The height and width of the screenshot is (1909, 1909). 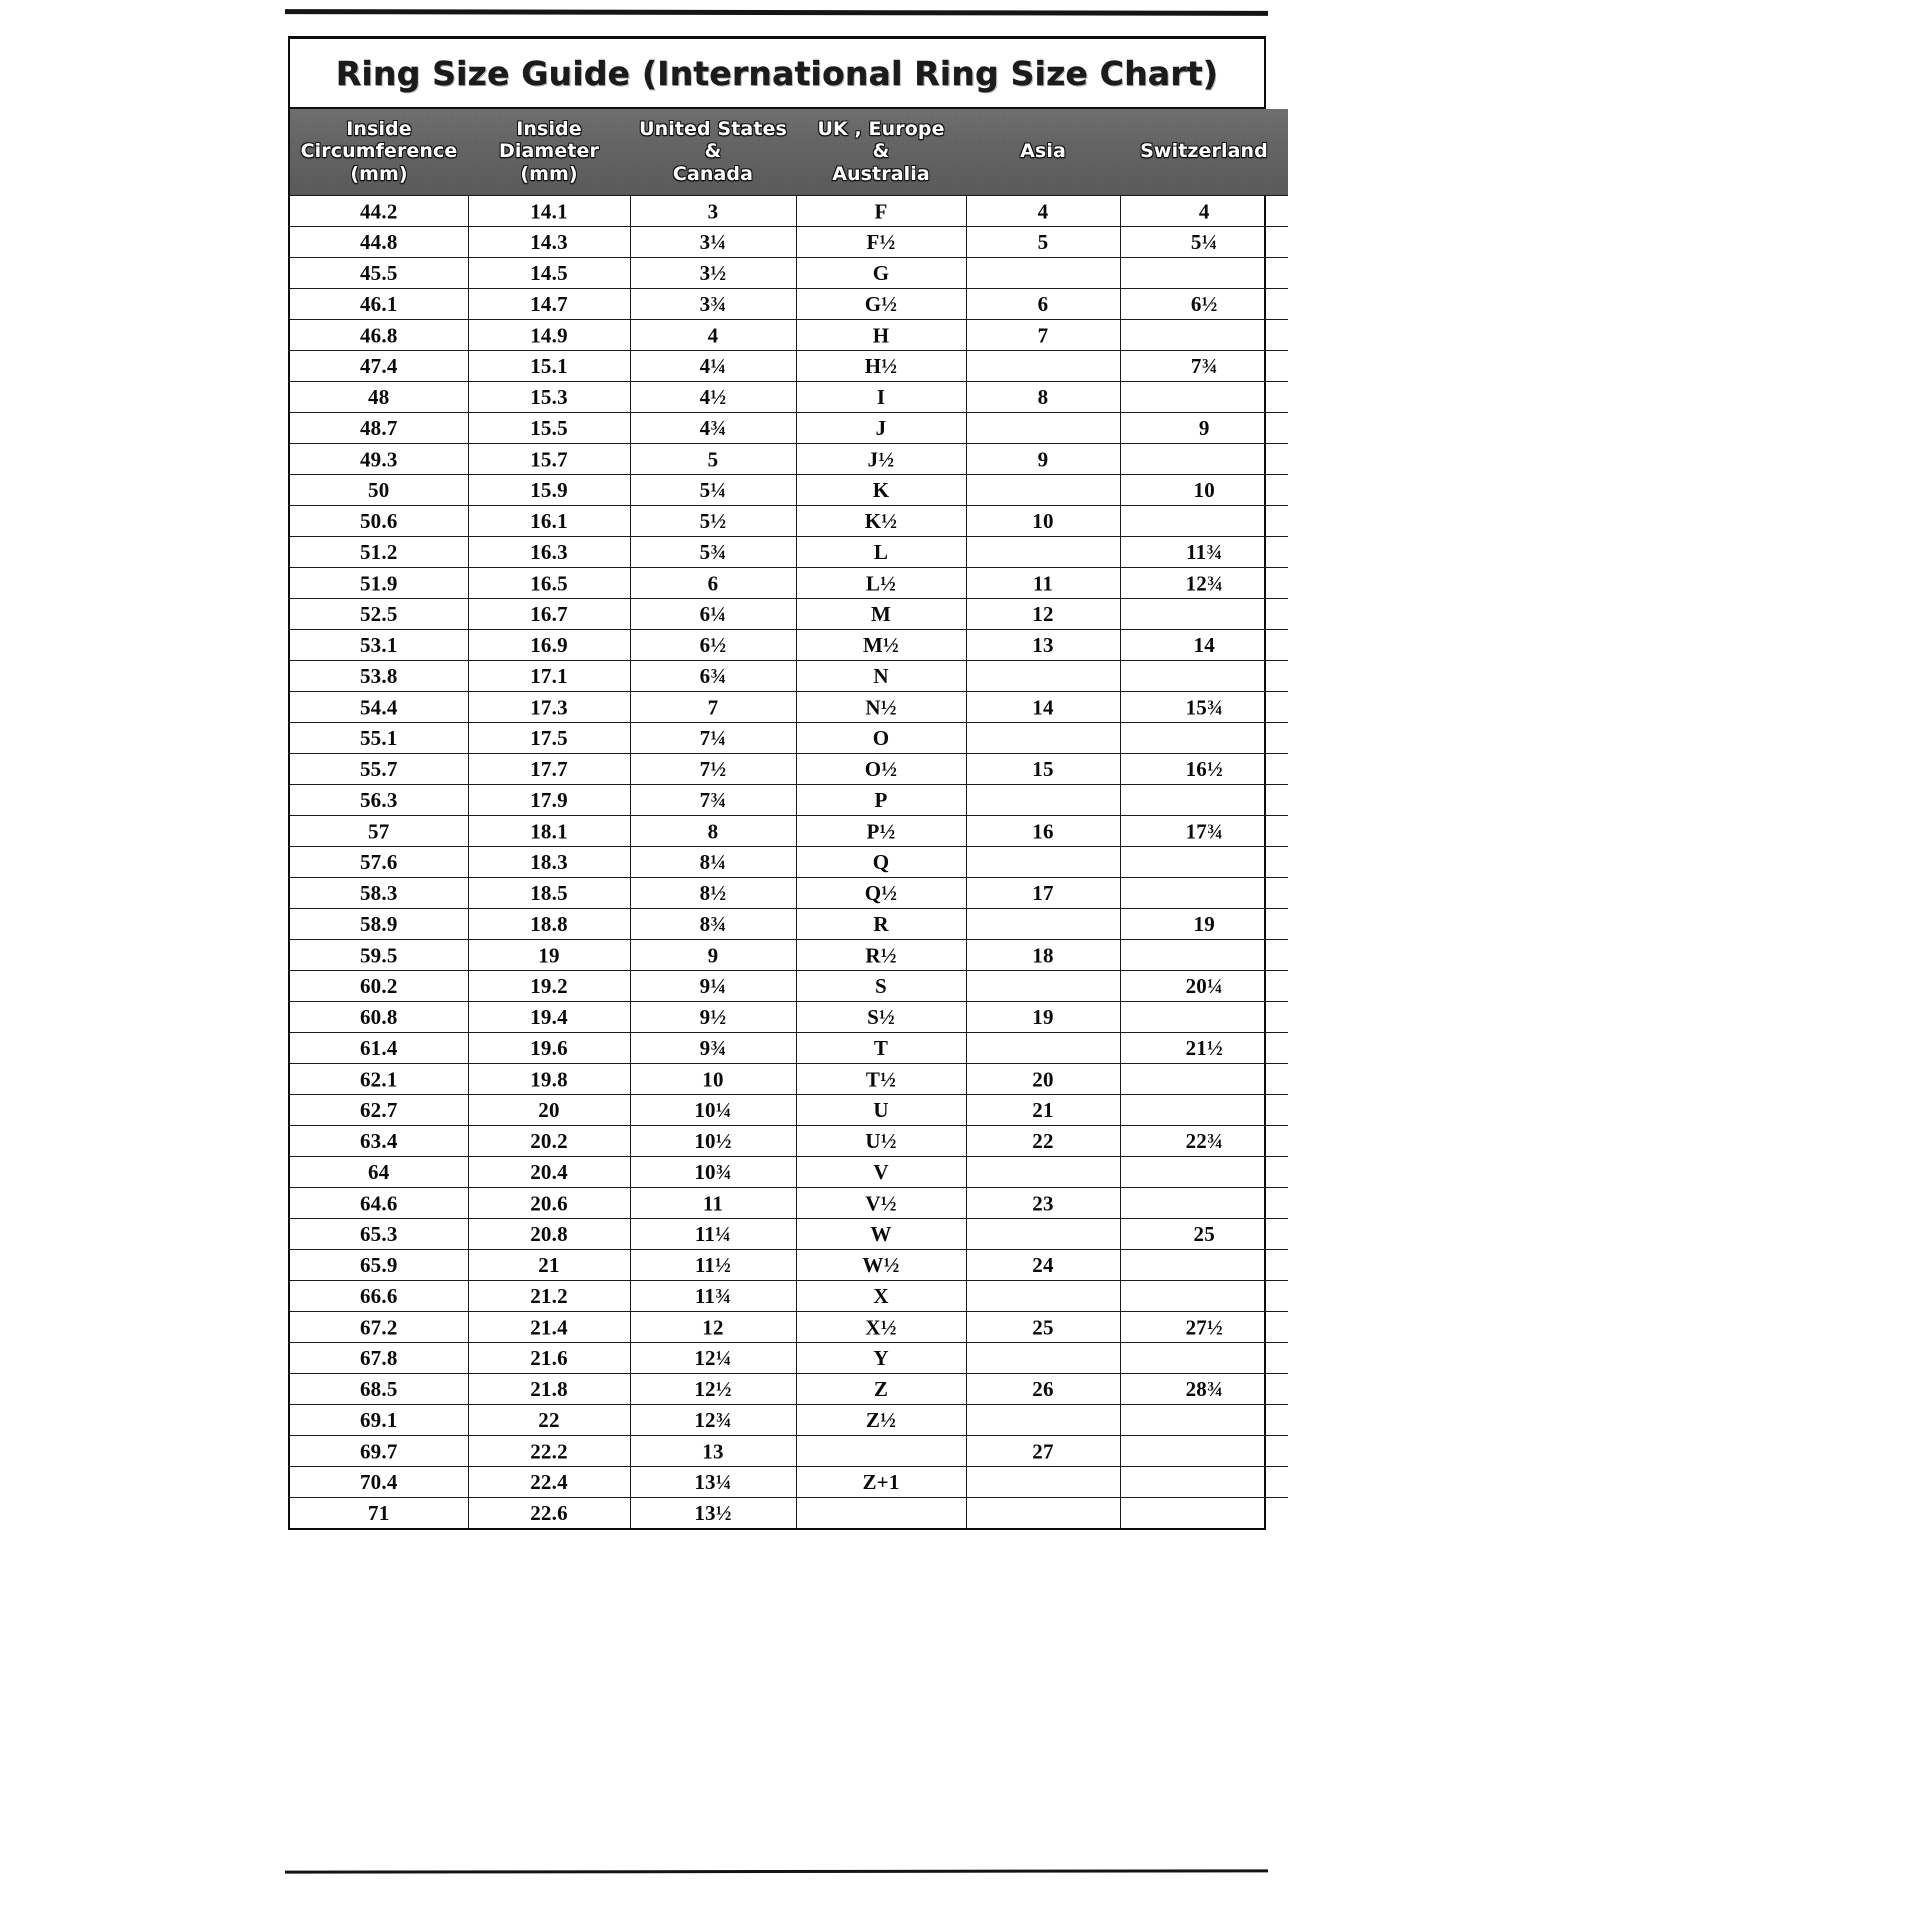 I want to click on cell-switzerland: 11¾, so click(x=1203, y=552).